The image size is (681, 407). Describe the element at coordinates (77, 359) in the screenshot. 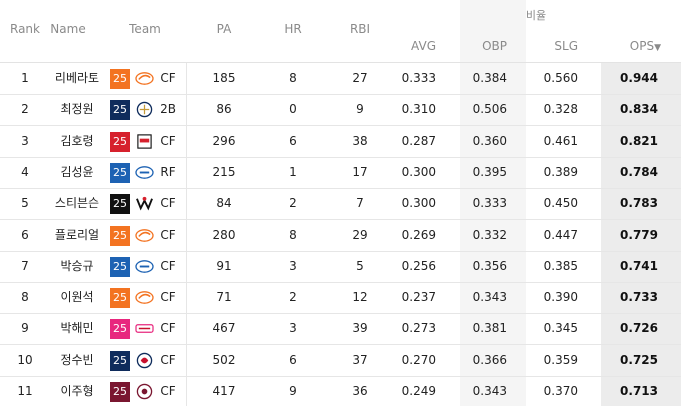

I see `player-name-link: 정수빈` at that location.